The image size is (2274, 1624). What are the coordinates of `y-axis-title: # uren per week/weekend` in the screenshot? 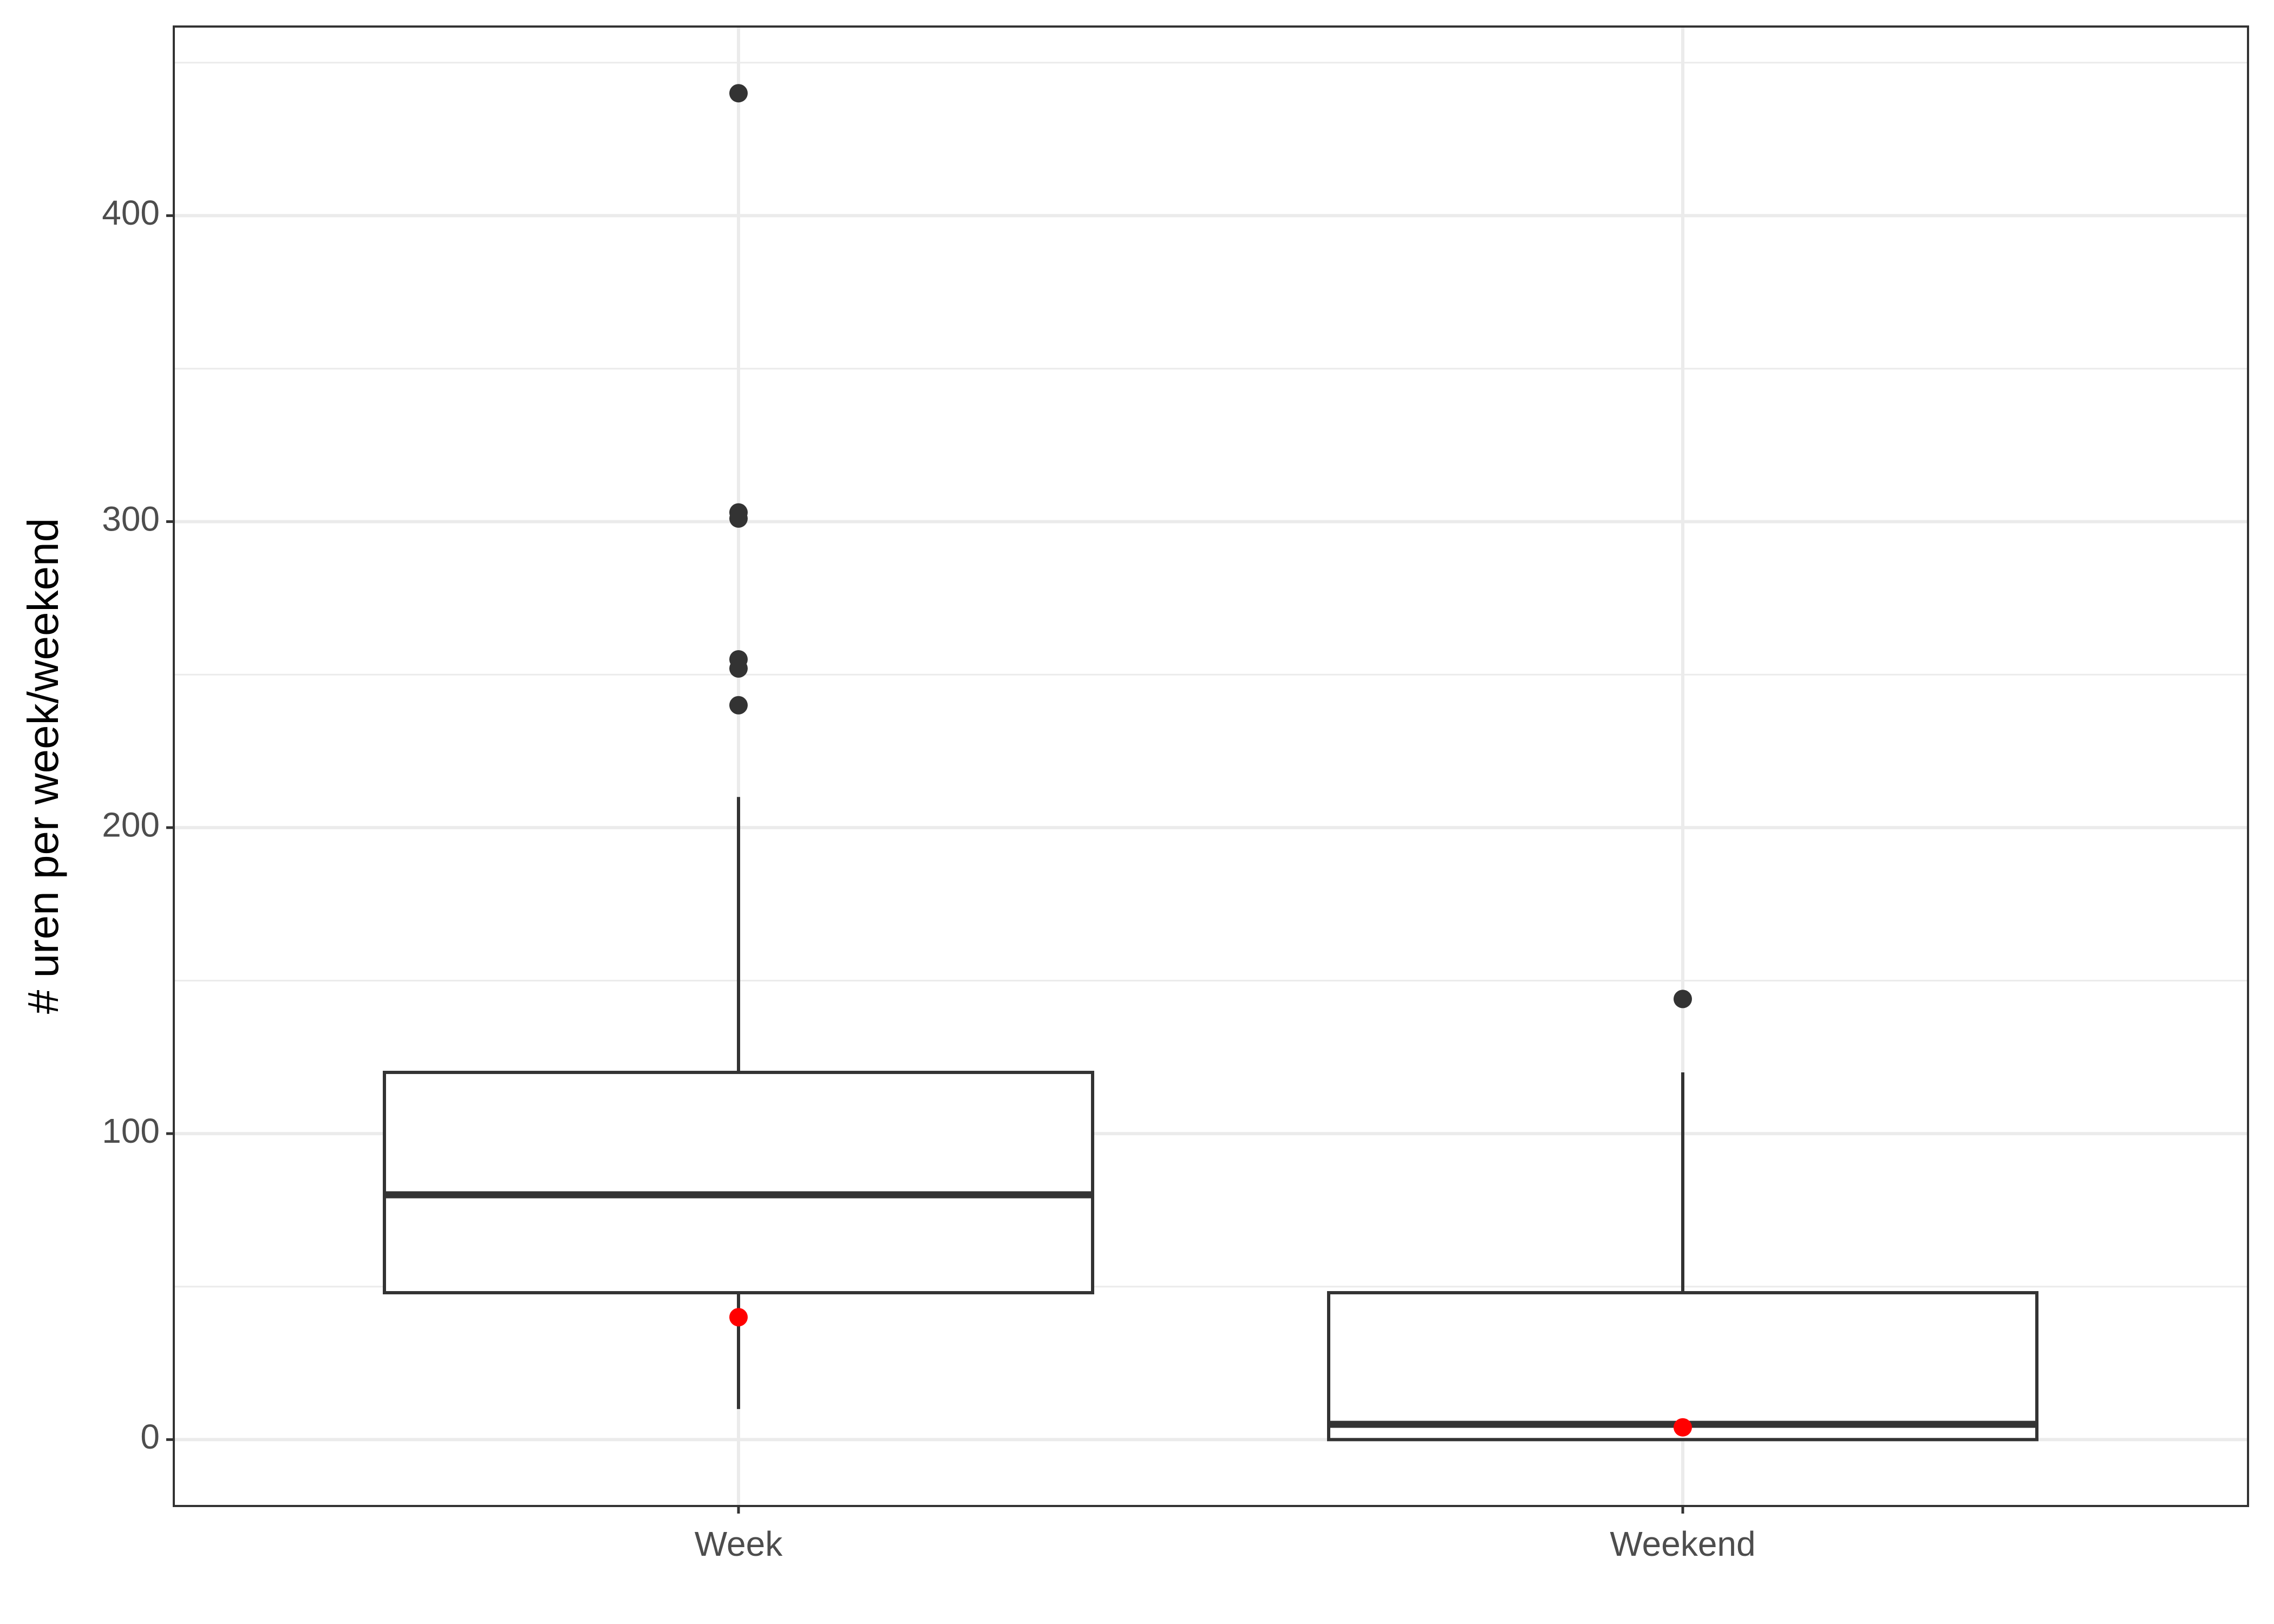 It's located at (43, 766).